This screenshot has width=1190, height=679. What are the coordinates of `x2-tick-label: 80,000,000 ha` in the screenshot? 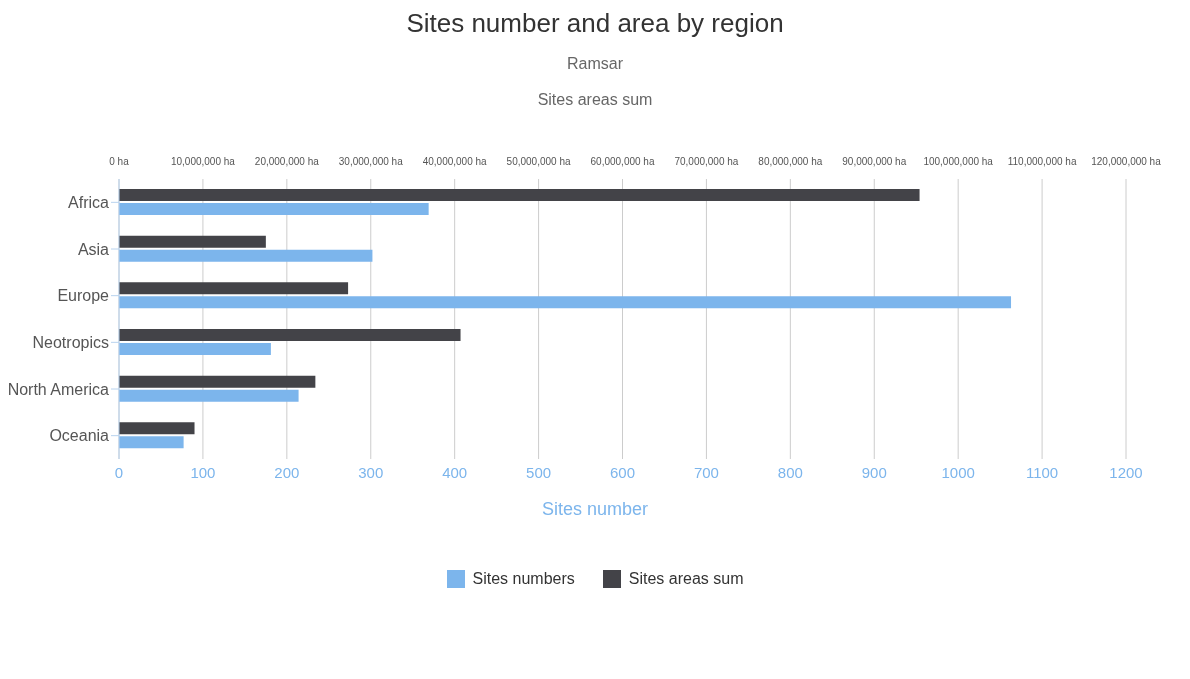 It's located at (790, 161).